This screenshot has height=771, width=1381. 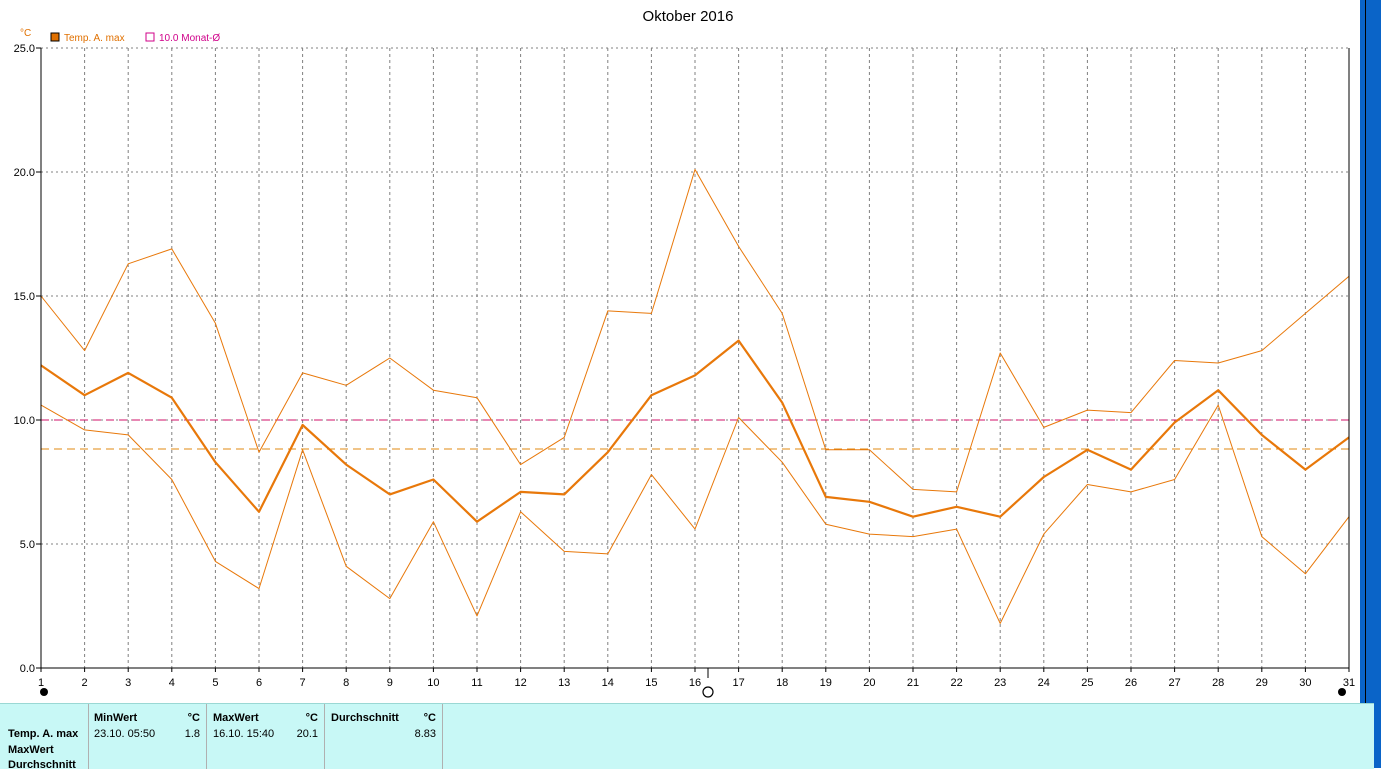 I want to click on legend-label-temp: Temp. A. max, so click(x=94, y=38).